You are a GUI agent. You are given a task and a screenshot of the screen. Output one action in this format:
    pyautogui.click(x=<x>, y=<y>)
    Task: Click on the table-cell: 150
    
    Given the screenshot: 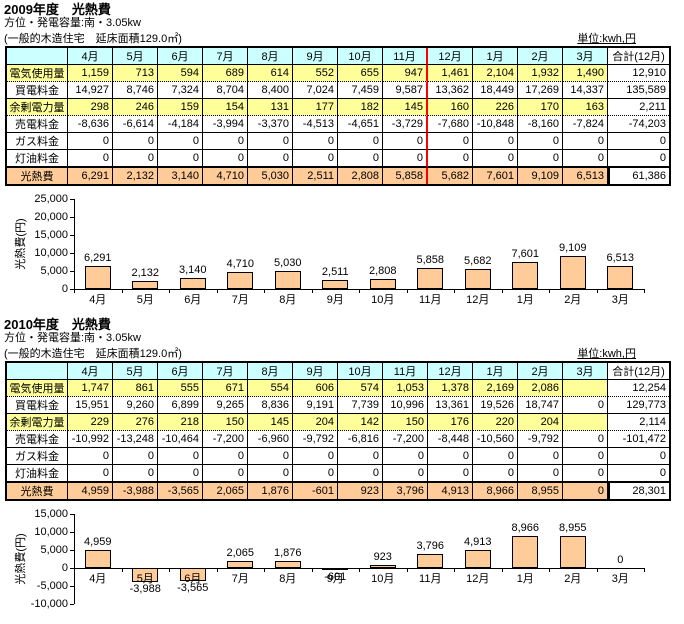 What is the action you would take?
    pyautogui.click(x=225, y=422)
    